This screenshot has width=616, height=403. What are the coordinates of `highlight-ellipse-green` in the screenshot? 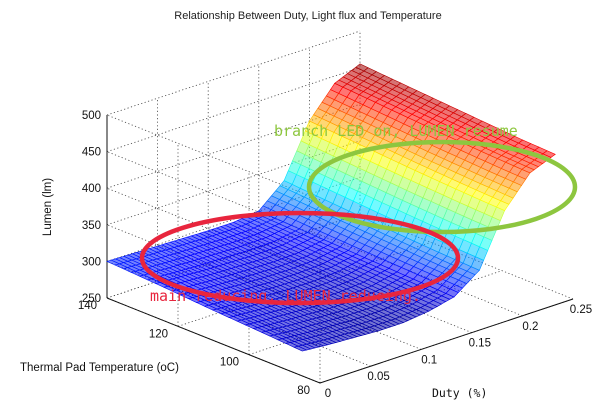 It's located at (442, 187).